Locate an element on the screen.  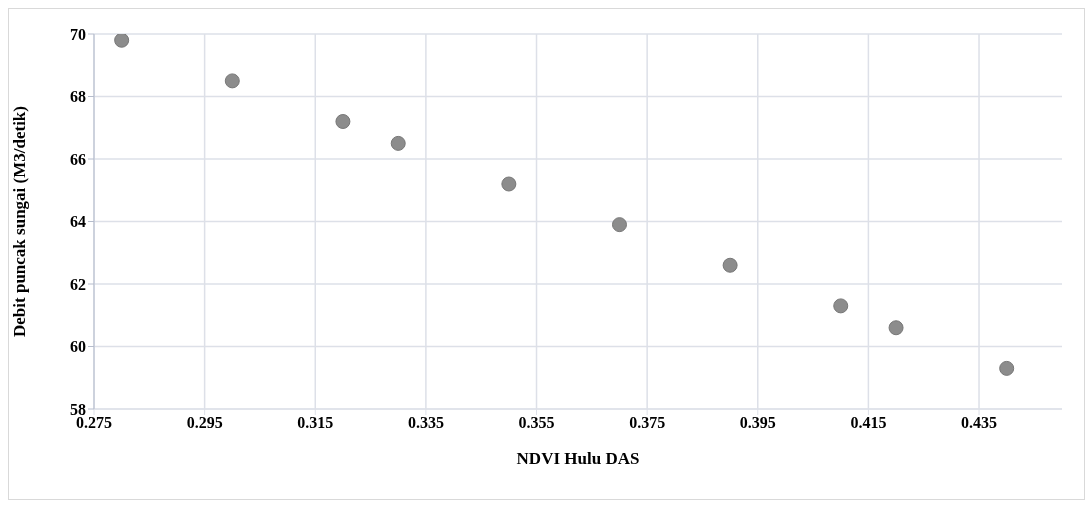
x-tick-label: 0.415 is located at coordinates (868, 423).